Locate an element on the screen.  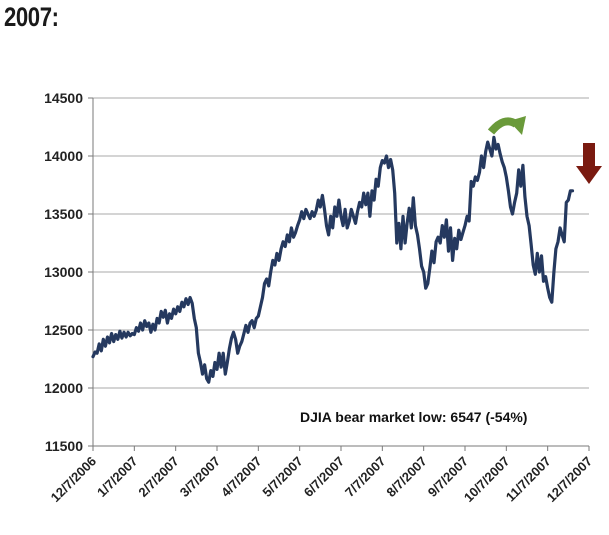
x-tick-label: 5/7/2007 is located at coordinates (282, 477).